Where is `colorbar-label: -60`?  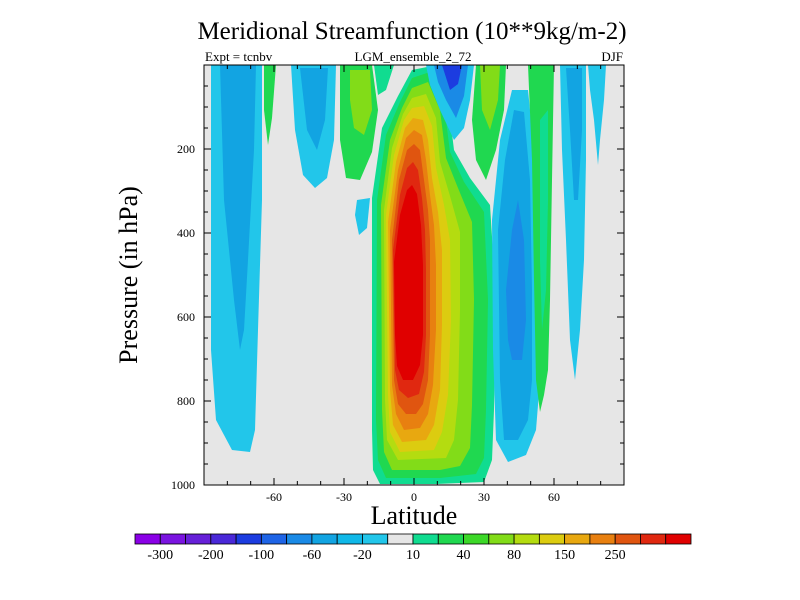 colorbar-label: -60 is located at coordinates (312, 555).